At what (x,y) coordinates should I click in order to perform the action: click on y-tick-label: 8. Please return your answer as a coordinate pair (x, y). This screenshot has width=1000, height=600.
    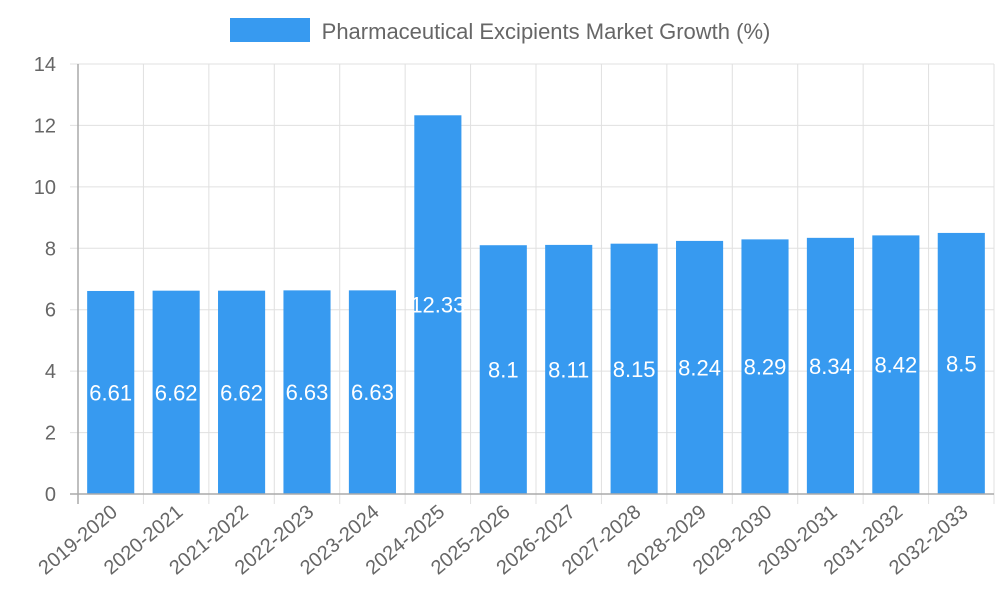
    Looking at the image, I should click on (50, 249).